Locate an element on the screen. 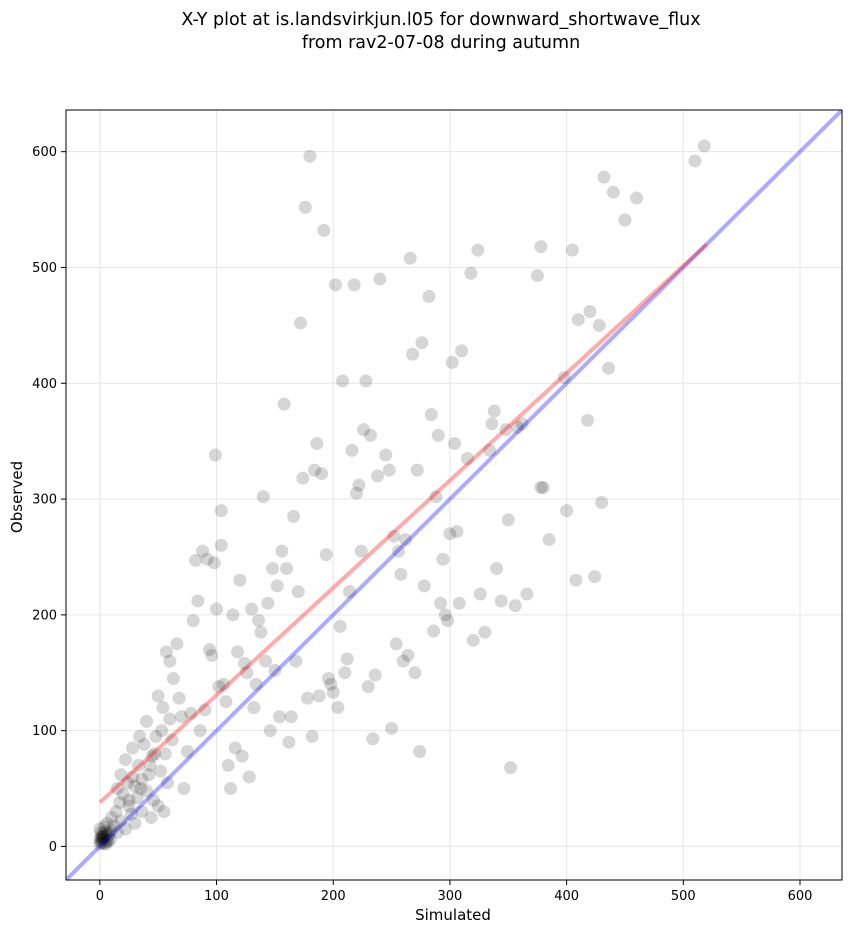  chart-title-line-2: from rav2-07-08 during autumn is located at coordinates (441, 43).